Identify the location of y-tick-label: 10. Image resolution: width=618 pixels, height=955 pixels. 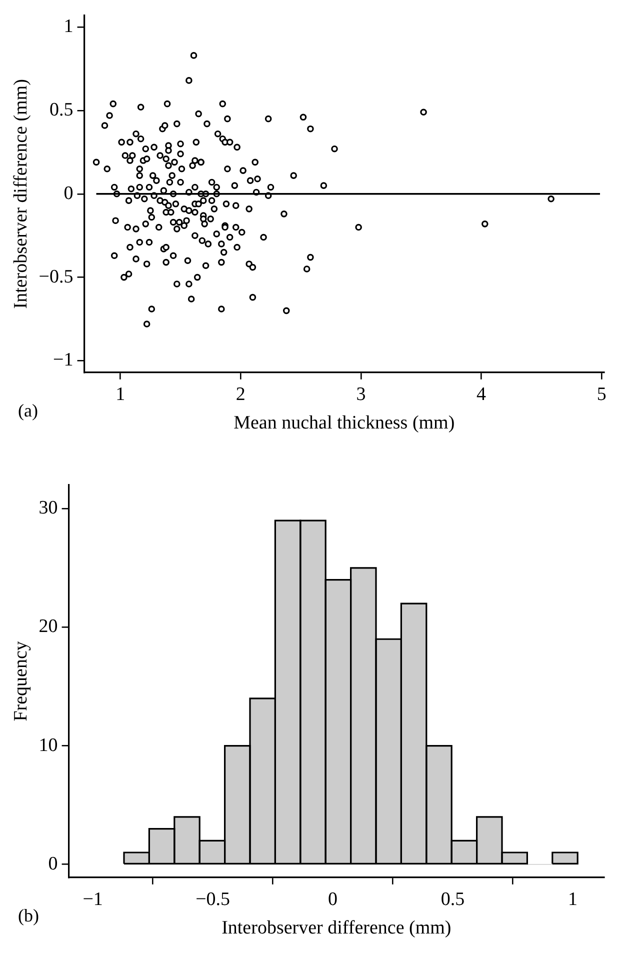
(48, 745).